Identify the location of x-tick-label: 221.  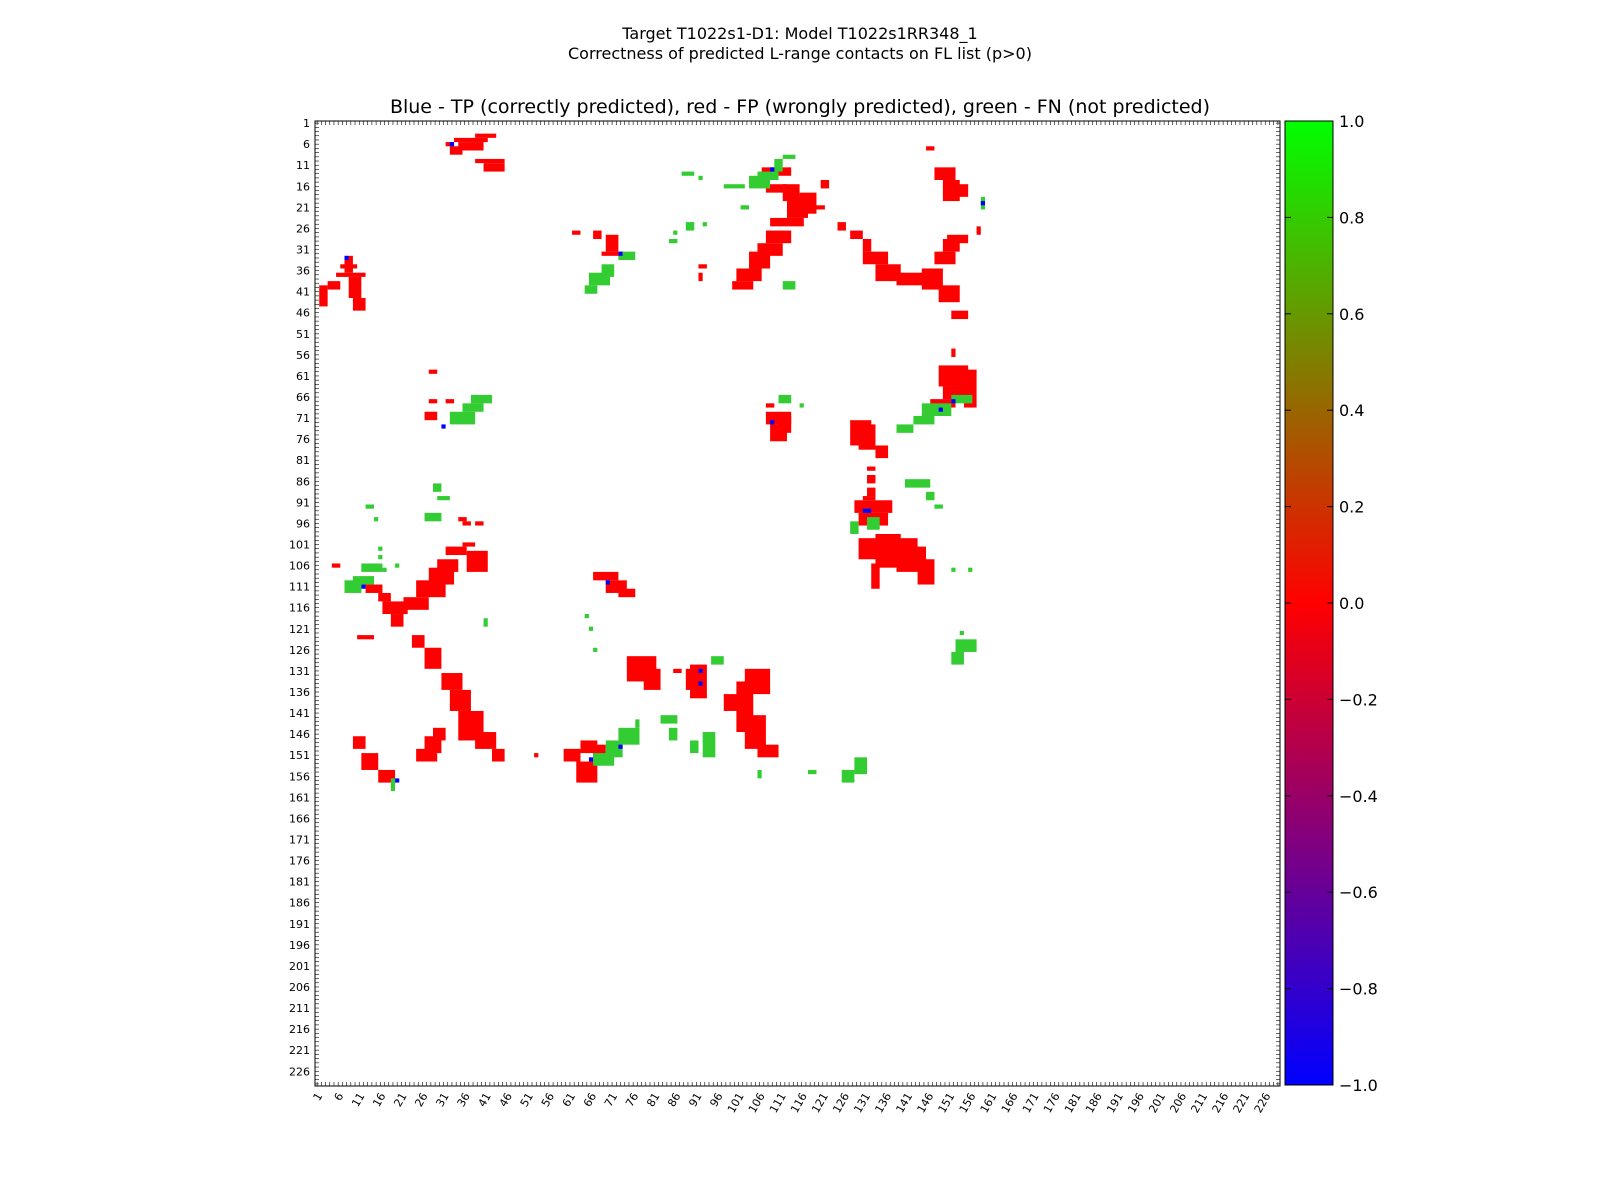
(1242, 1103).